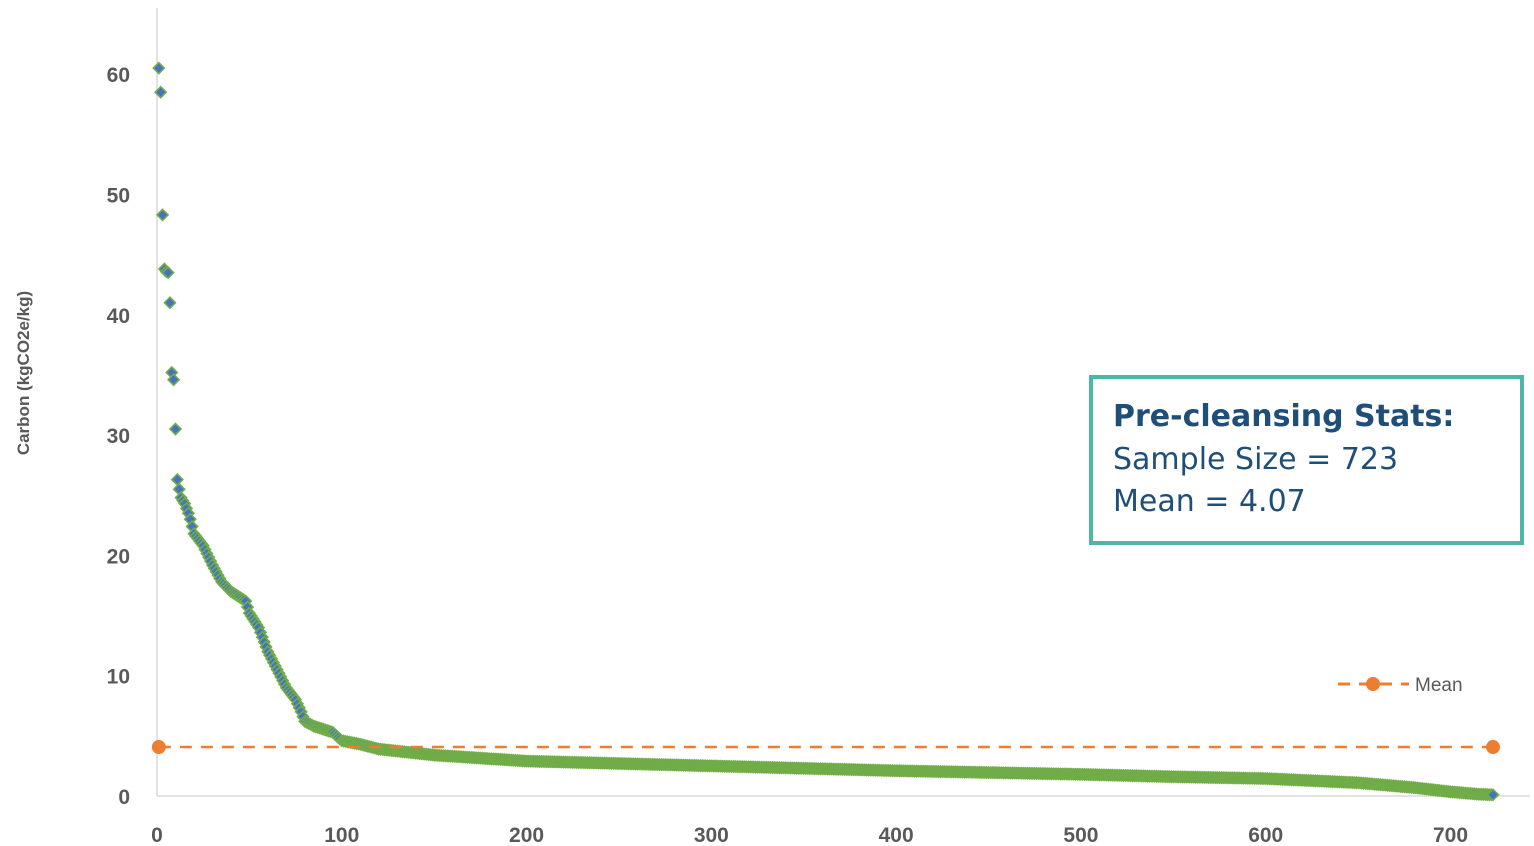 This screenshot has width=1534, height=846. I want to click on x-tick-label: 600, so click(1265, 835).